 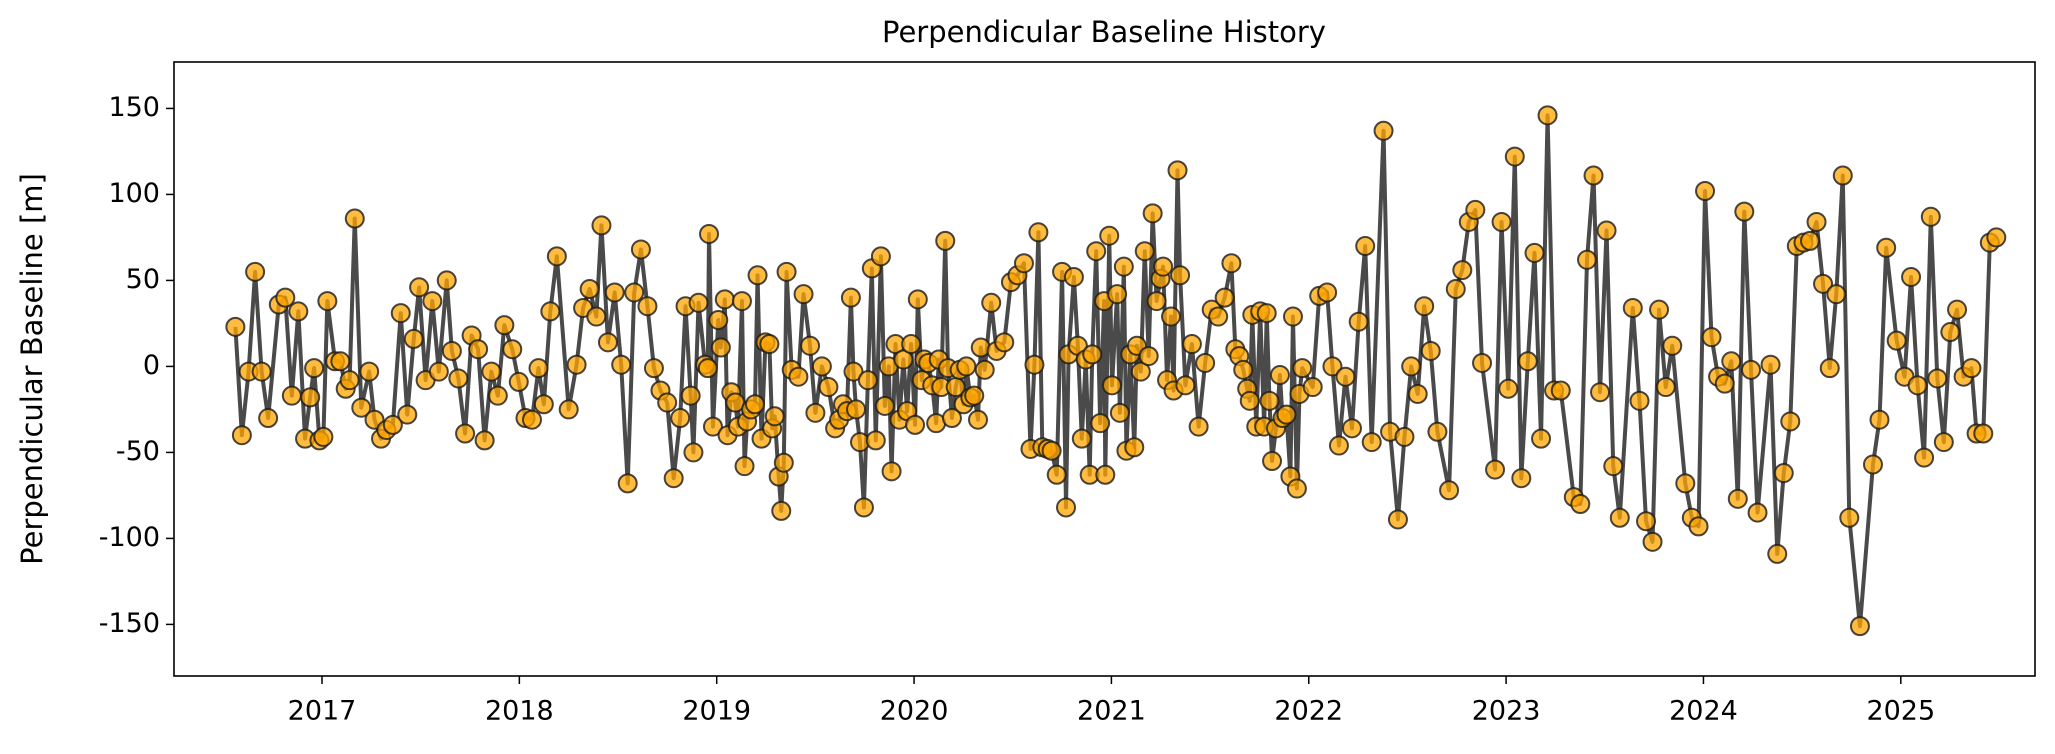 I want to click on y-tick-label: 150, so click(x=134, y=107).